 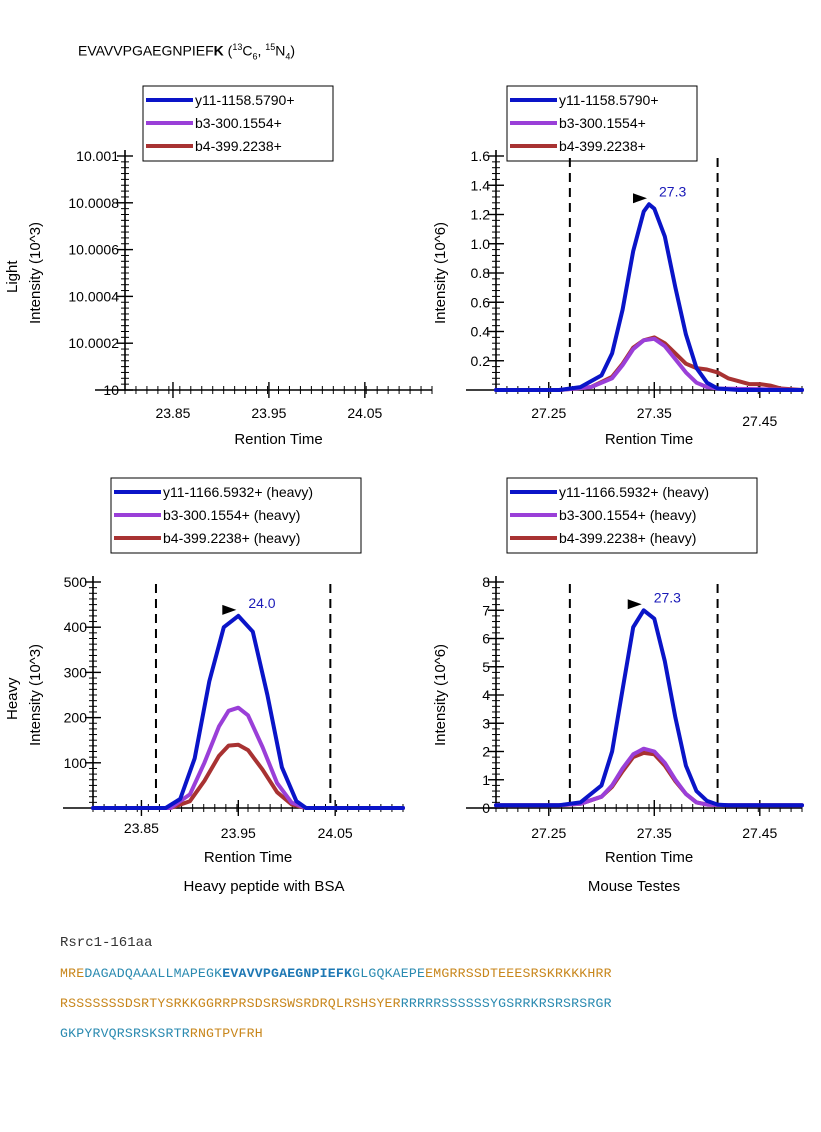 I want to click on sequence-segment: RNGTPVFRH, so click(x=226, y=1033).